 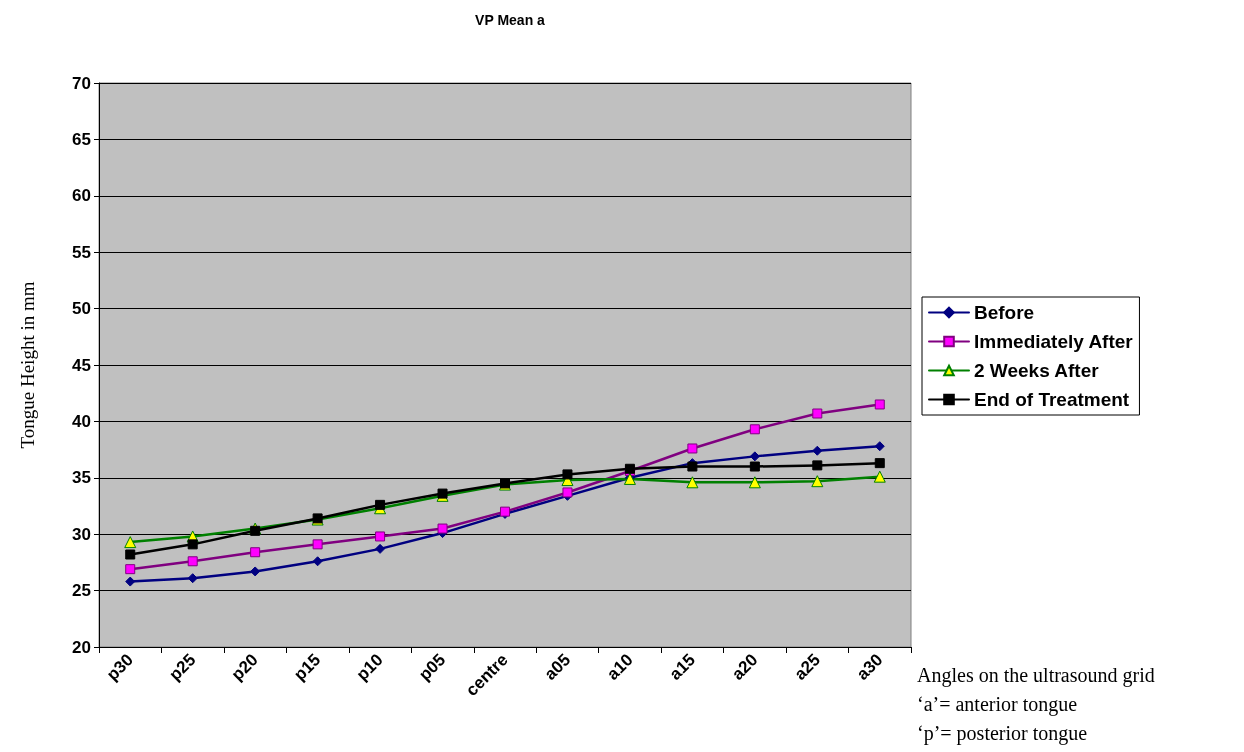 I want to click on y-tick-label: 35, so click(x=81, y=478).